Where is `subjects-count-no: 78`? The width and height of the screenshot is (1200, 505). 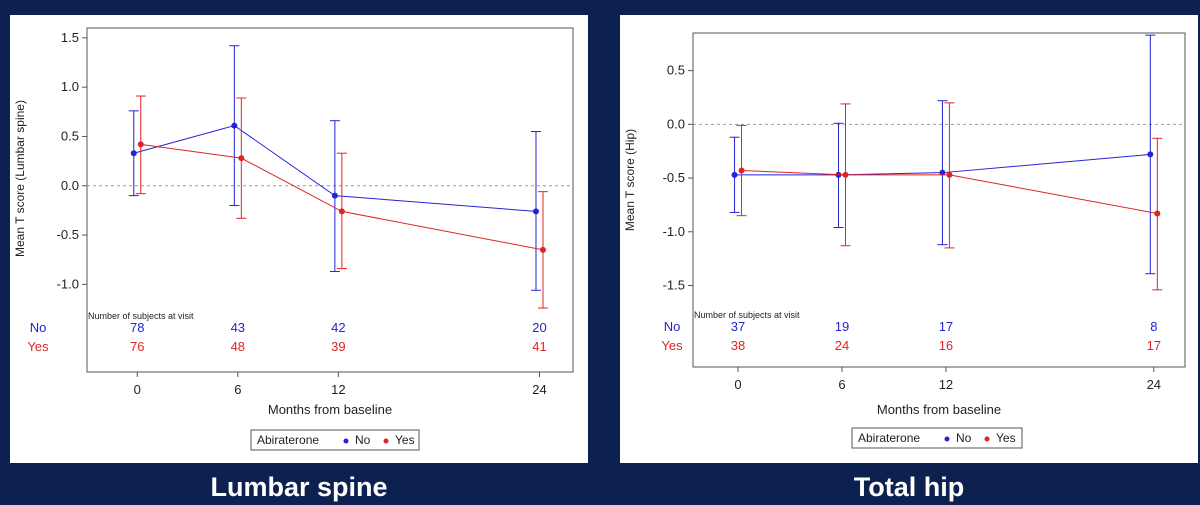 subjects-count-no: 78 is located at coordinates (137, 327).